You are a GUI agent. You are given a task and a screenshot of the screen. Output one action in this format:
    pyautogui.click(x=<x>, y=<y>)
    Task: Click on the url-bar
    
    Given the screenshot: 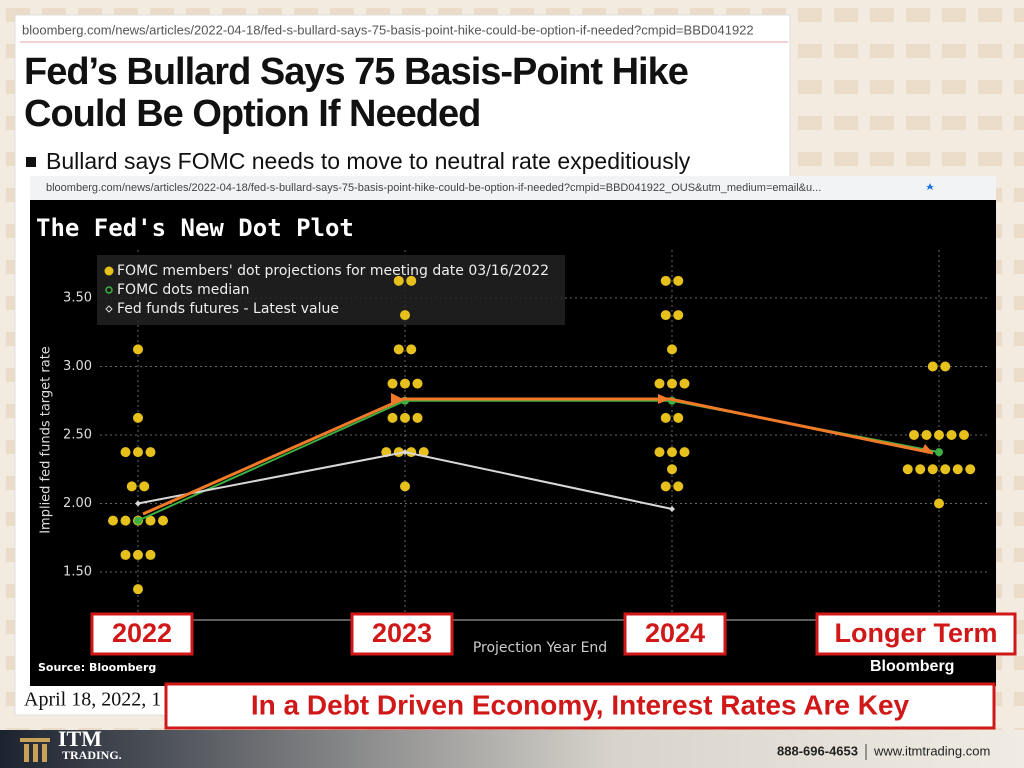 What is the action you would take?
    pyautogui.click(x=513, y=188)
    